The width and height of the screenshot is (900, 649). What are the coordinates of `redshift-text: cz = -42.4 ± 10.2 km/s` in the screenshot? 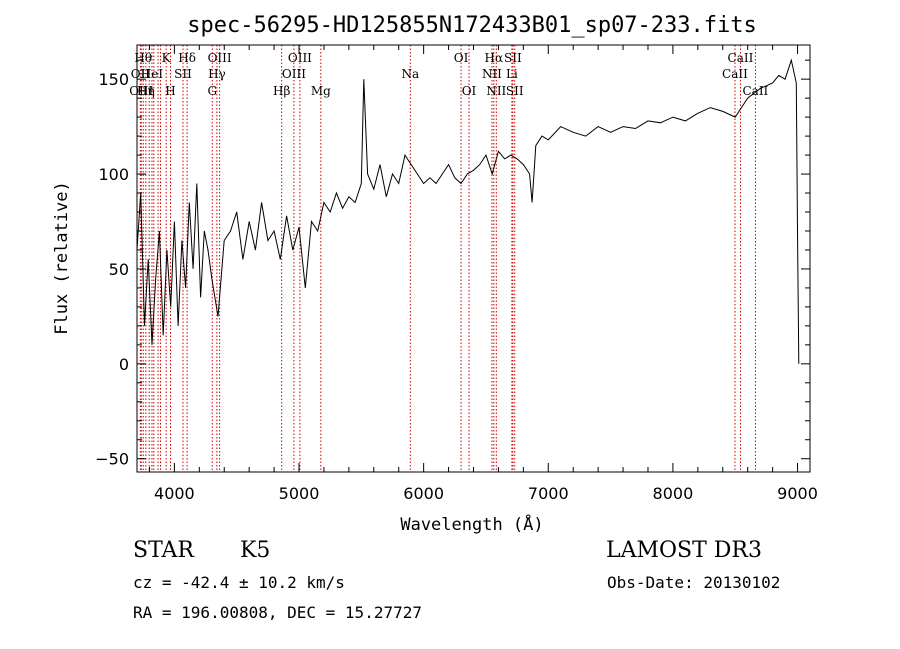 It's located at (239, 582).